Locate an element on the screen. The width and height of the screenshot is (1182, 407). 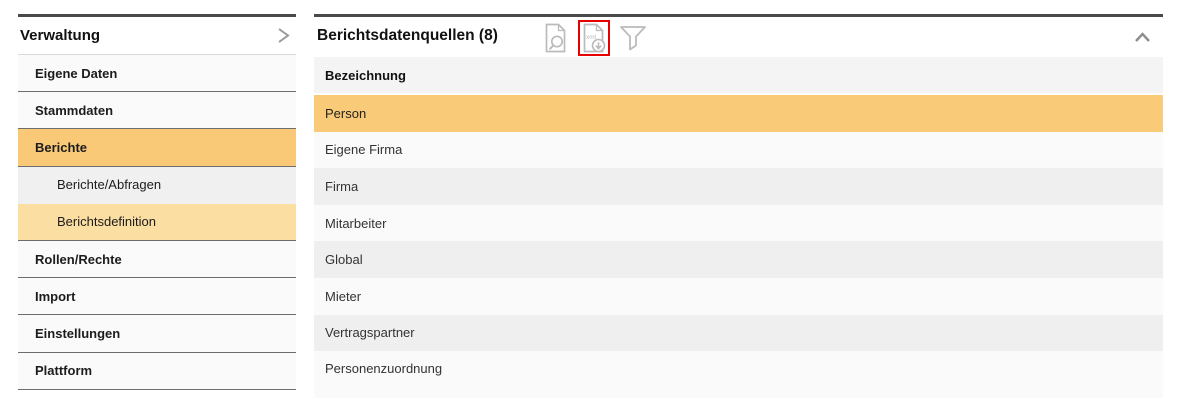
table-row-eigene-firma: Eigene Firma is located at coordinates (738, 150).